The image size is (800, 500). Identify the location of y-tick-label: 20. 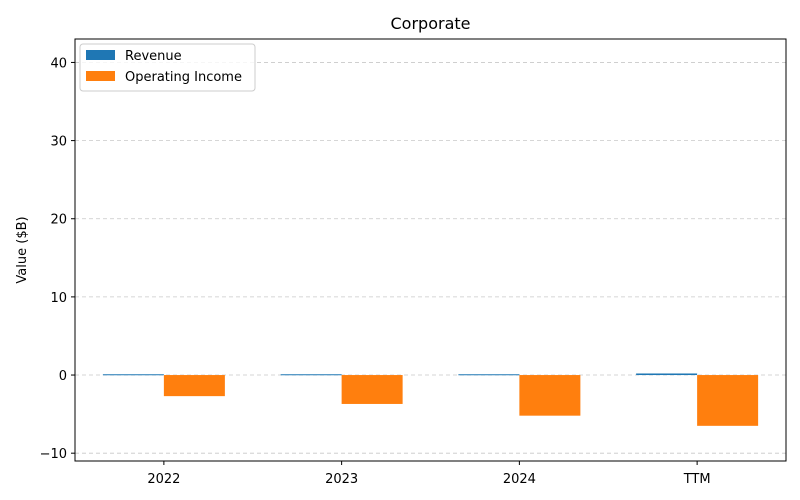
(58, 220).